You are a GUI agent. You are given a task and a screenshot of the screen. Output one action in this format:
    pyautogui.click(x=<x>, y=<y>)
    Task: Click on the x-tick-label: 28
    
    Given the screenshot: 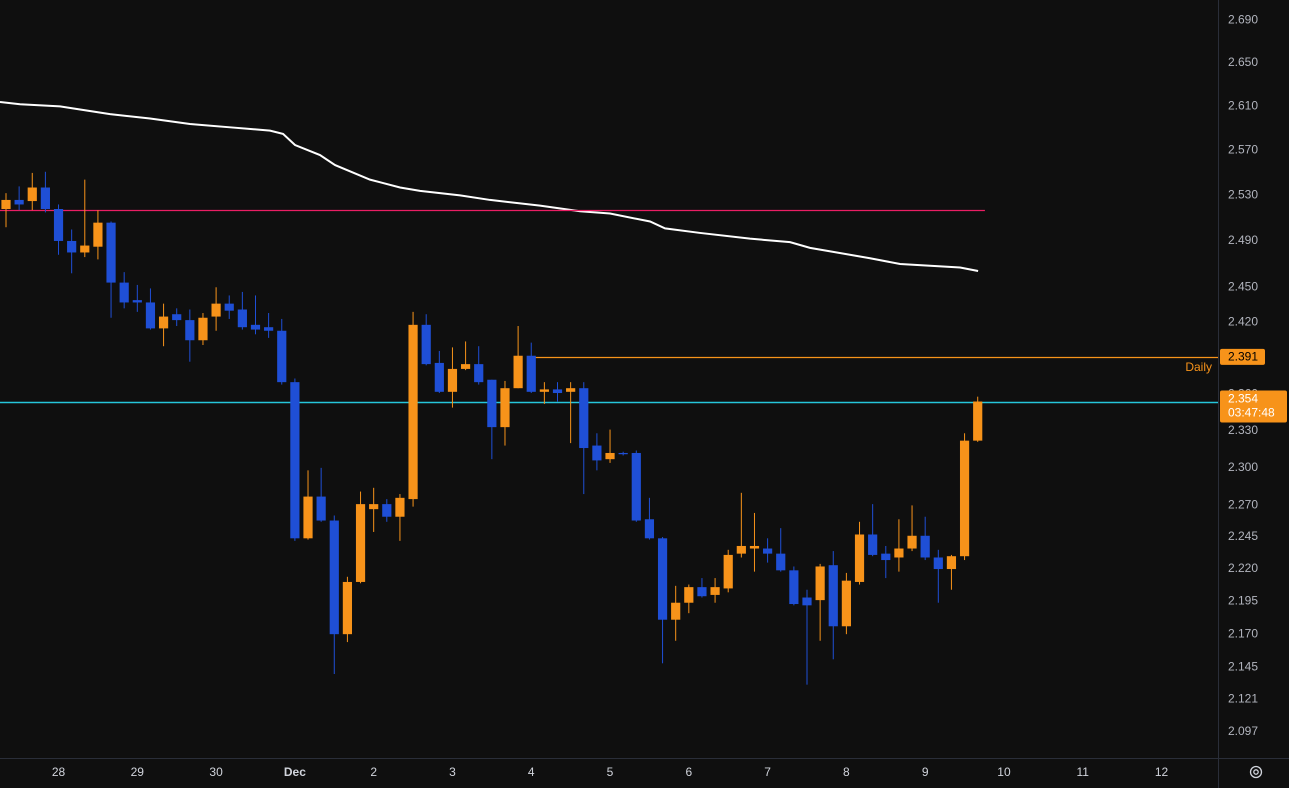 What is the action you would take?
    pyautogui.click(x=59, y=772)
    